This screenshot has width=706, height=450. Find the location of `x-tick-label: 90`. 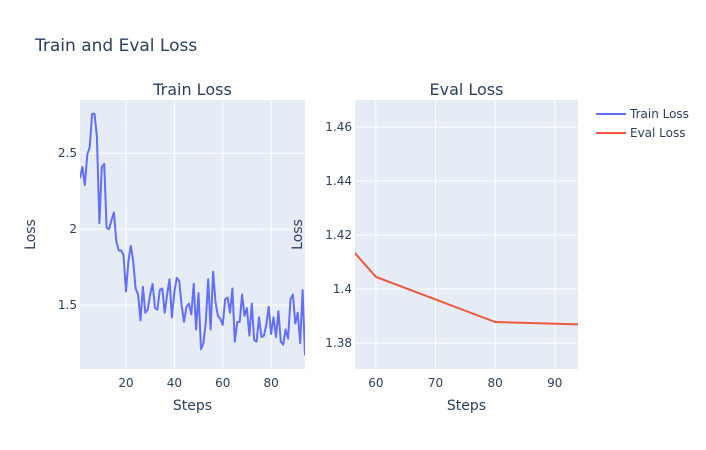

x-tick-label: 90 is located at coordinates (554, 383).